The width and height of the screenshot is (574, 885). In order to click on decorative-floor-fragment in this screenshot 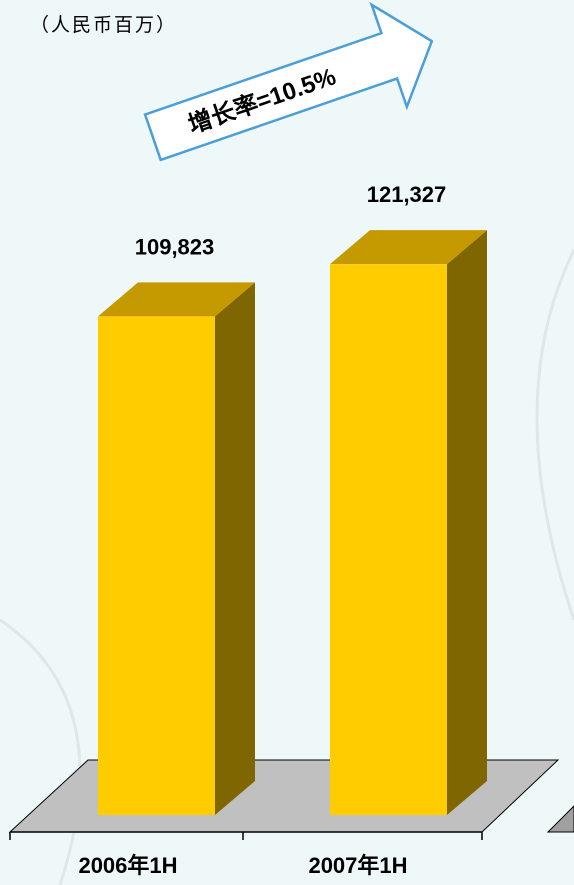, I will do `click(560, 819)`.